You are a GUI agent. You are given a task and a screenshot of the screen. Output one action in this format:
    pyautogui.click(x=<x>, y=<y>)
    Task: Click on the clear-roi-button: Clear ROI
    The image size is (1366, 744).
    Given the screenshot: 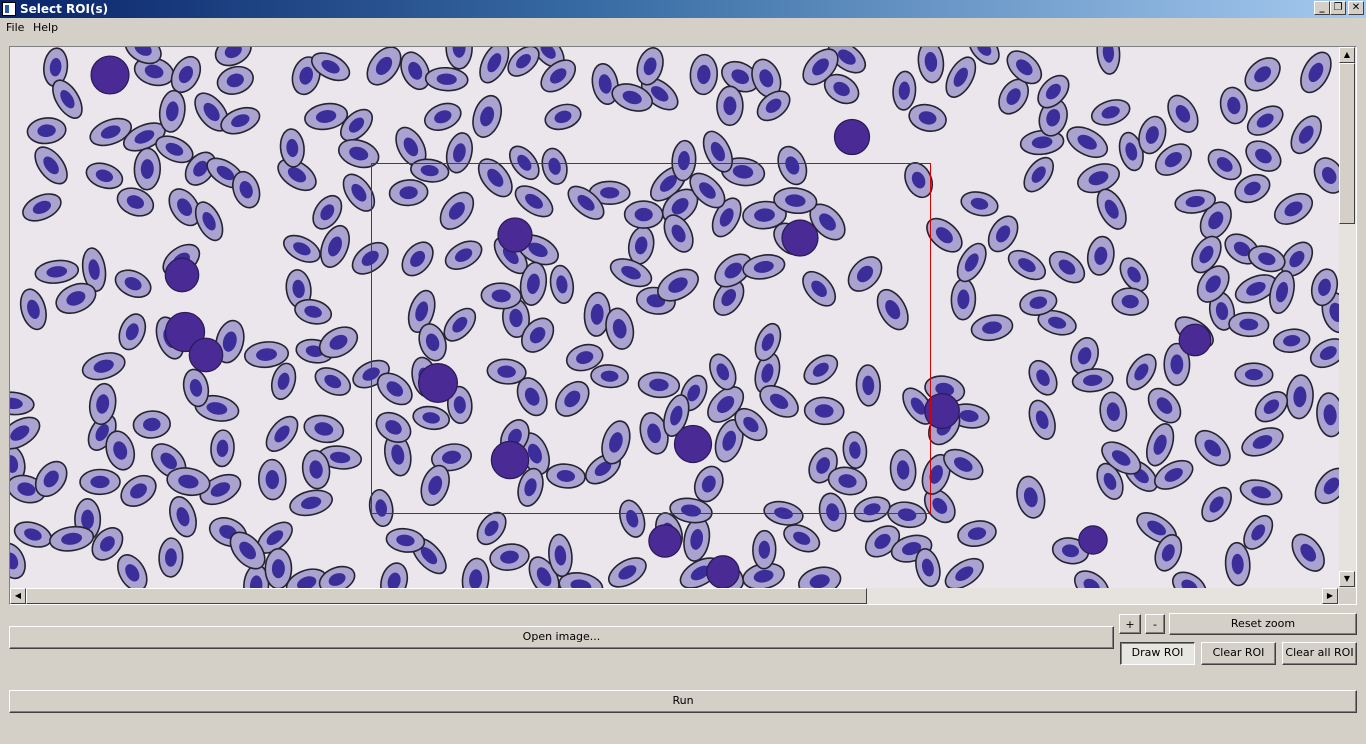 What is the action you would take?
    pyautogui.click(x=1238, y=653)
    